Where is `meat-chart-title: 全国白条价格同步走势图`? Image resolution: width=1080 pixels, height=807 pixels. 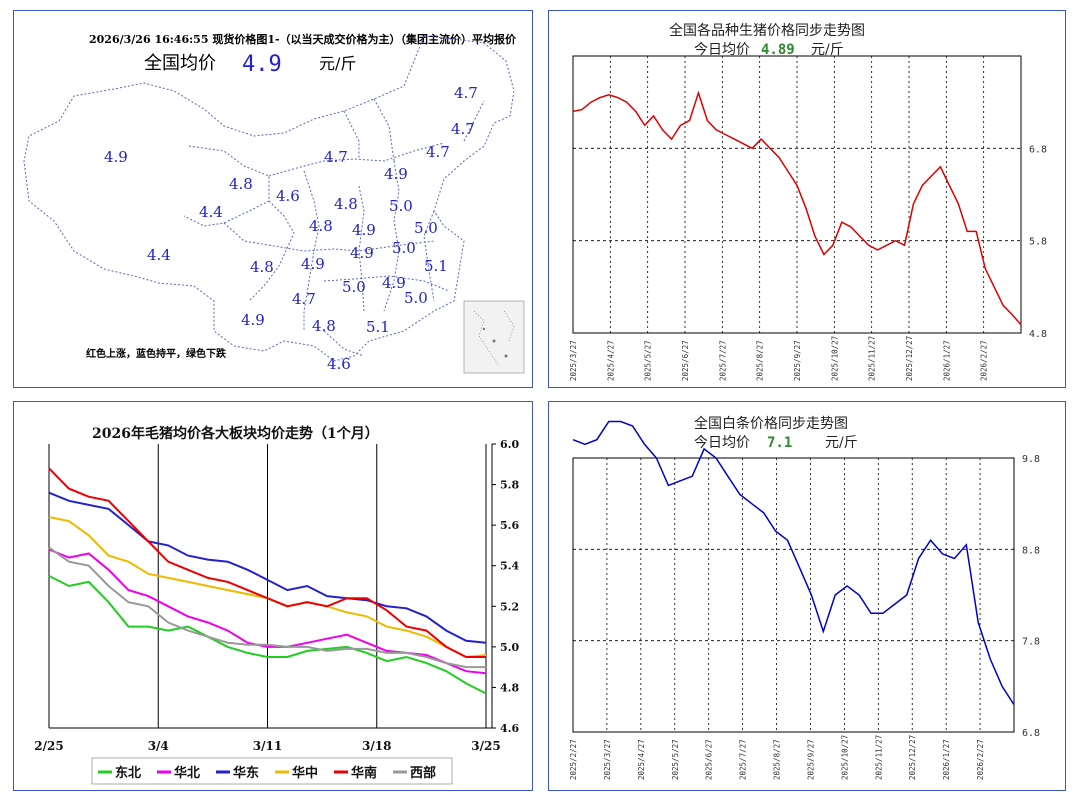 meat-chart-title: 全国白条价格同步走势图 is located at coordinates (771, 423).